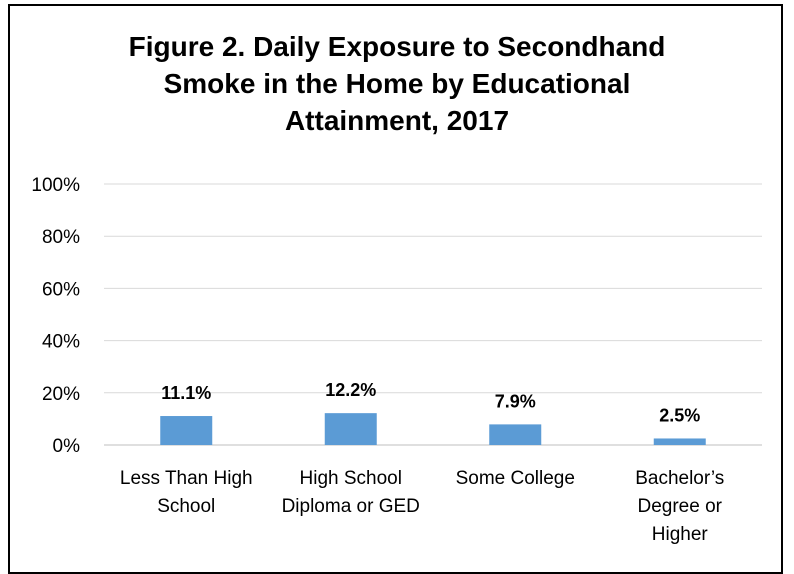  I want to click on data-label: 12.2%, so click(350, 390).